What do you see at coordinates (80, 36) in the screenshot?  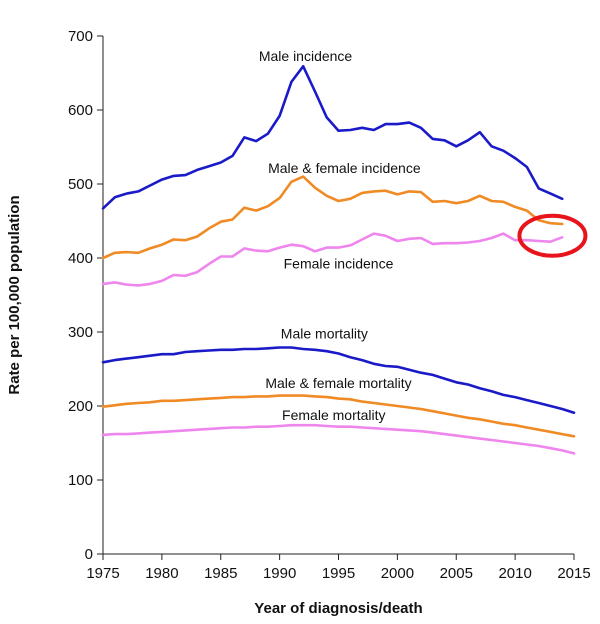 I see `y-tick-label: 700` at bounding box center [80, 36].